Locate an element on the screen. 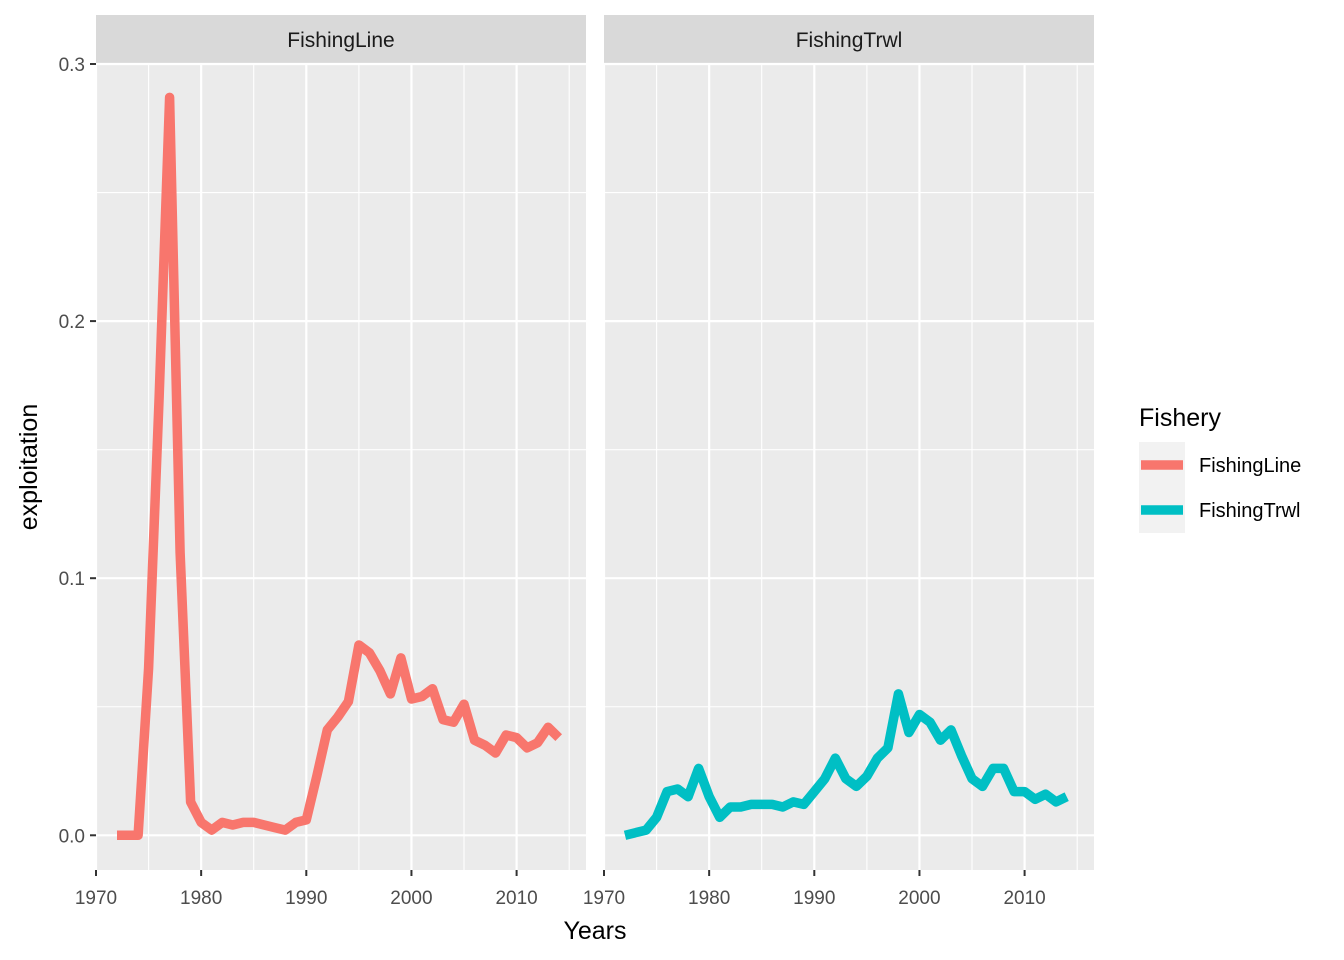 This screenshot has height=960, width=1344. legend-label: FishingLine is located at coordinates (1250, 466).